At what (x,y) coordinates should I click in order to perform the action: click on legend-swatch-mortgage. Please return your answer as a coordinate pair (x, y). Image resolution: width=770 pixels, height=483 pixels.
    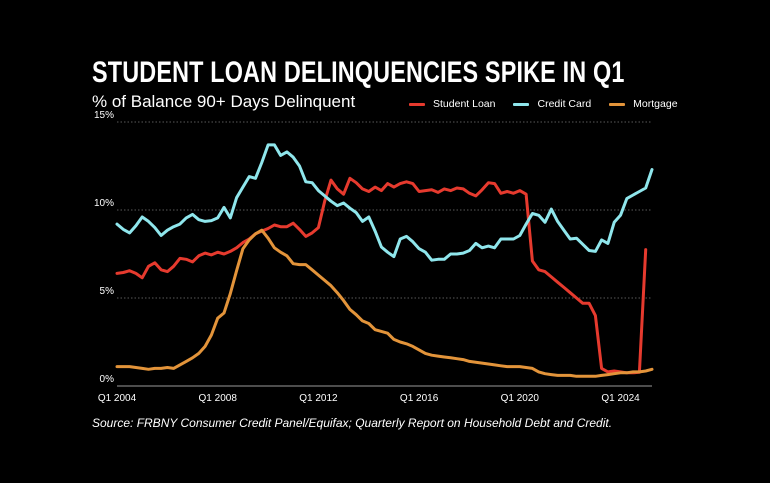
    Looking at the image, I should click on (617, 104).